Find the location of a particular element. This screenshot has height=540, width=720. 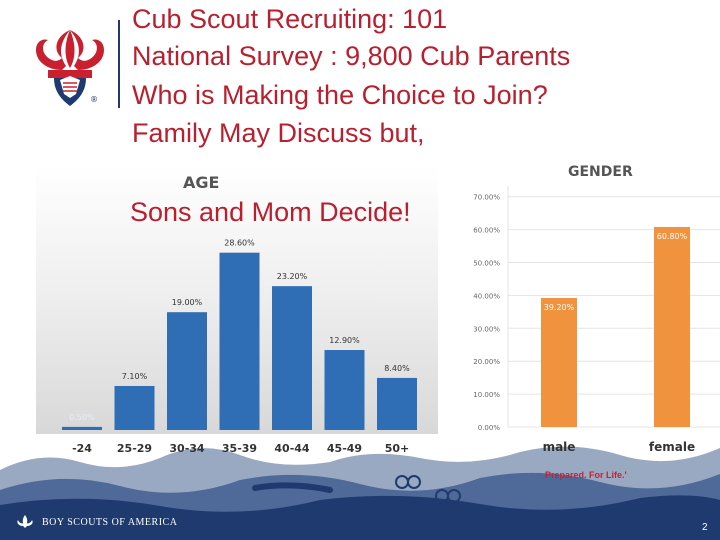

tagline: Prepared. For Life.' is located at coordinates (586, 475).